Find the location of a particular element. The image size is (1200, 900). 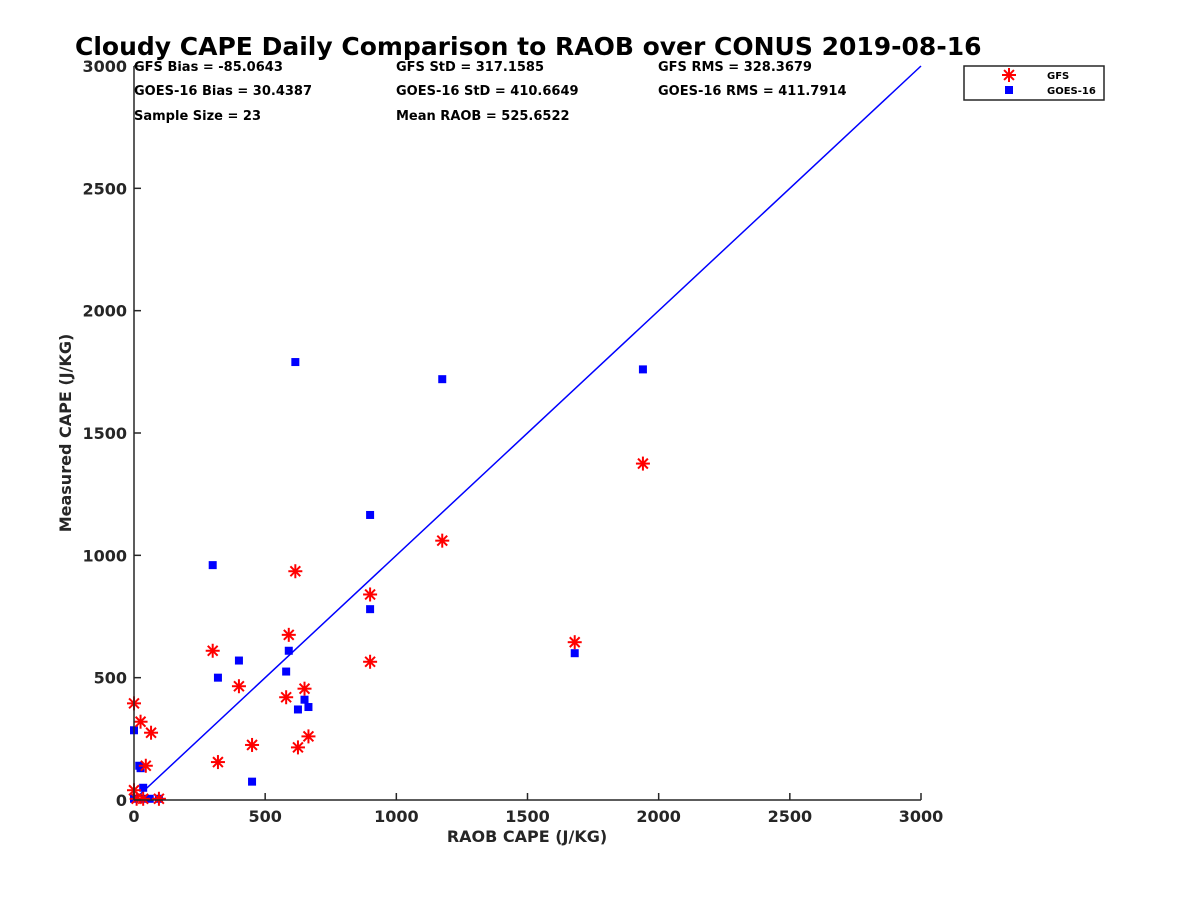

x-axis-label: RAOB CAPE (J/KG) is located at coordinates (527, 836).